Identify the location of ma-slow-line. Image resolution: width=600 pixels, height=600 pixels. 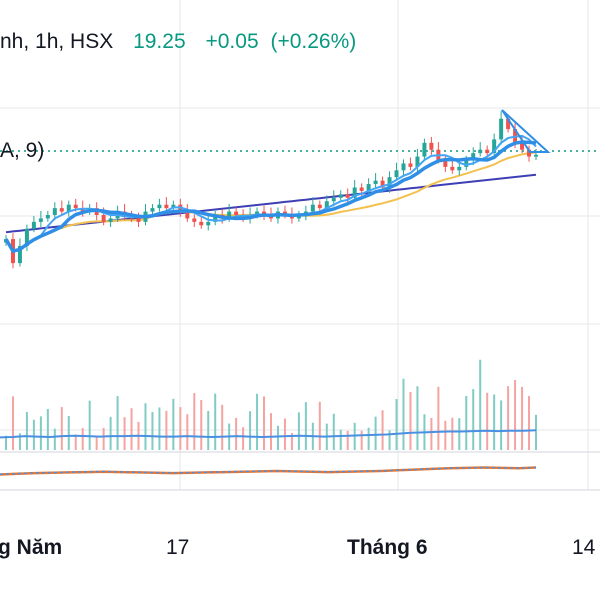
(271, 203).